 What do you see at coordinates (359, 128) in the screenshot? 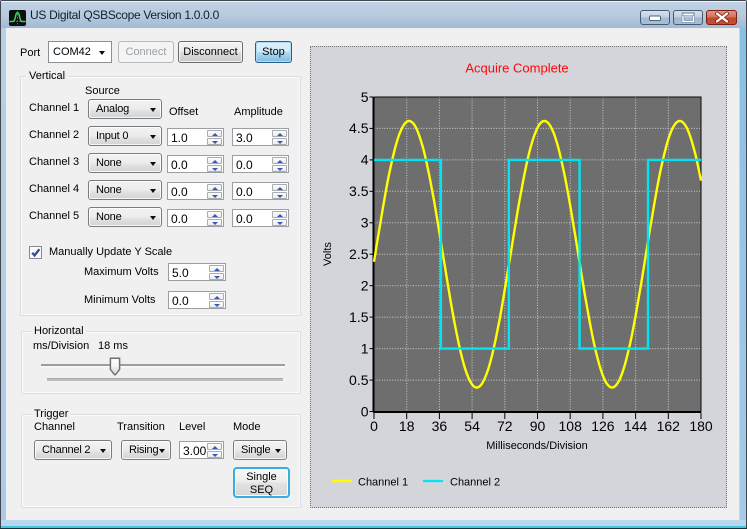
I see `svg-text: 4.5` at bounding box center [359, 128].